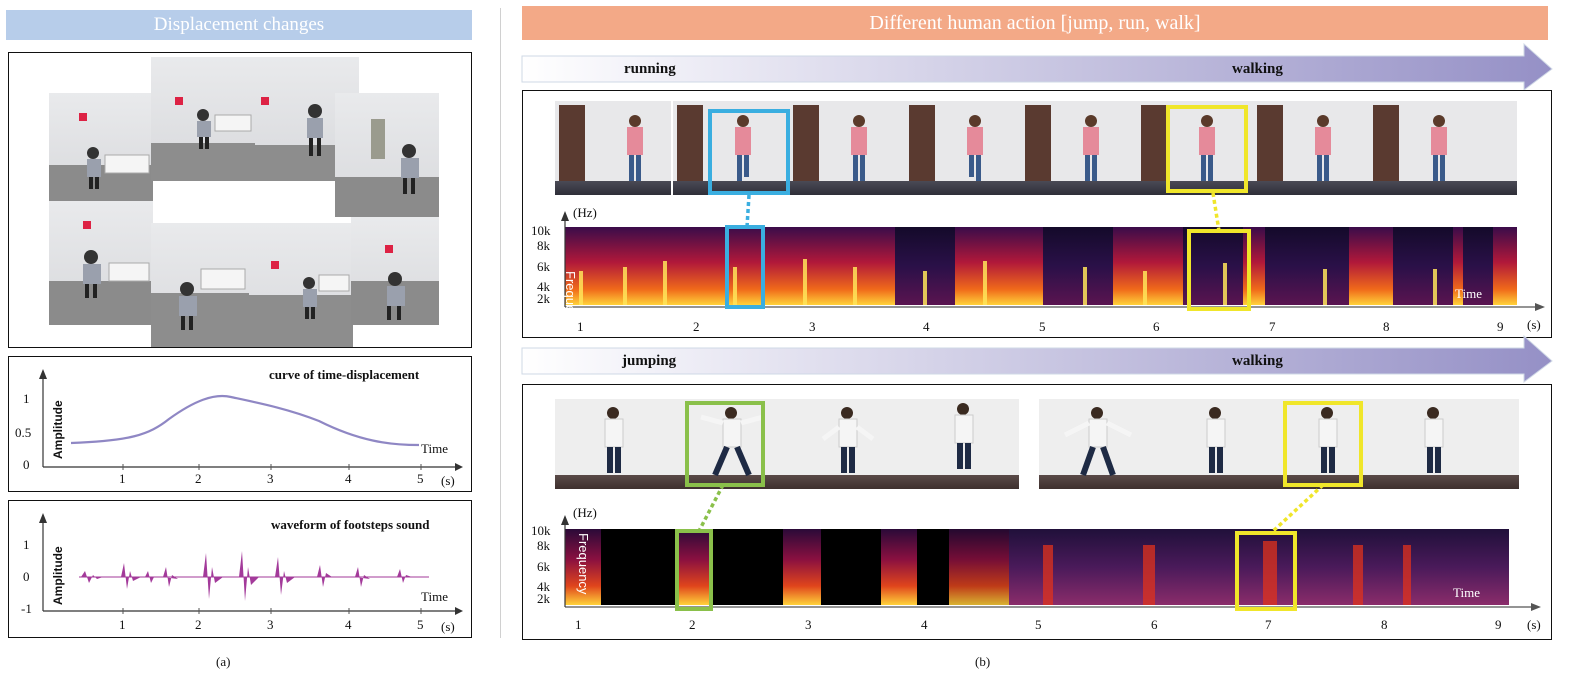 This screenshot has height=688, width=1578. I want to click on row2-time-label: Time, so click(1466, 592).